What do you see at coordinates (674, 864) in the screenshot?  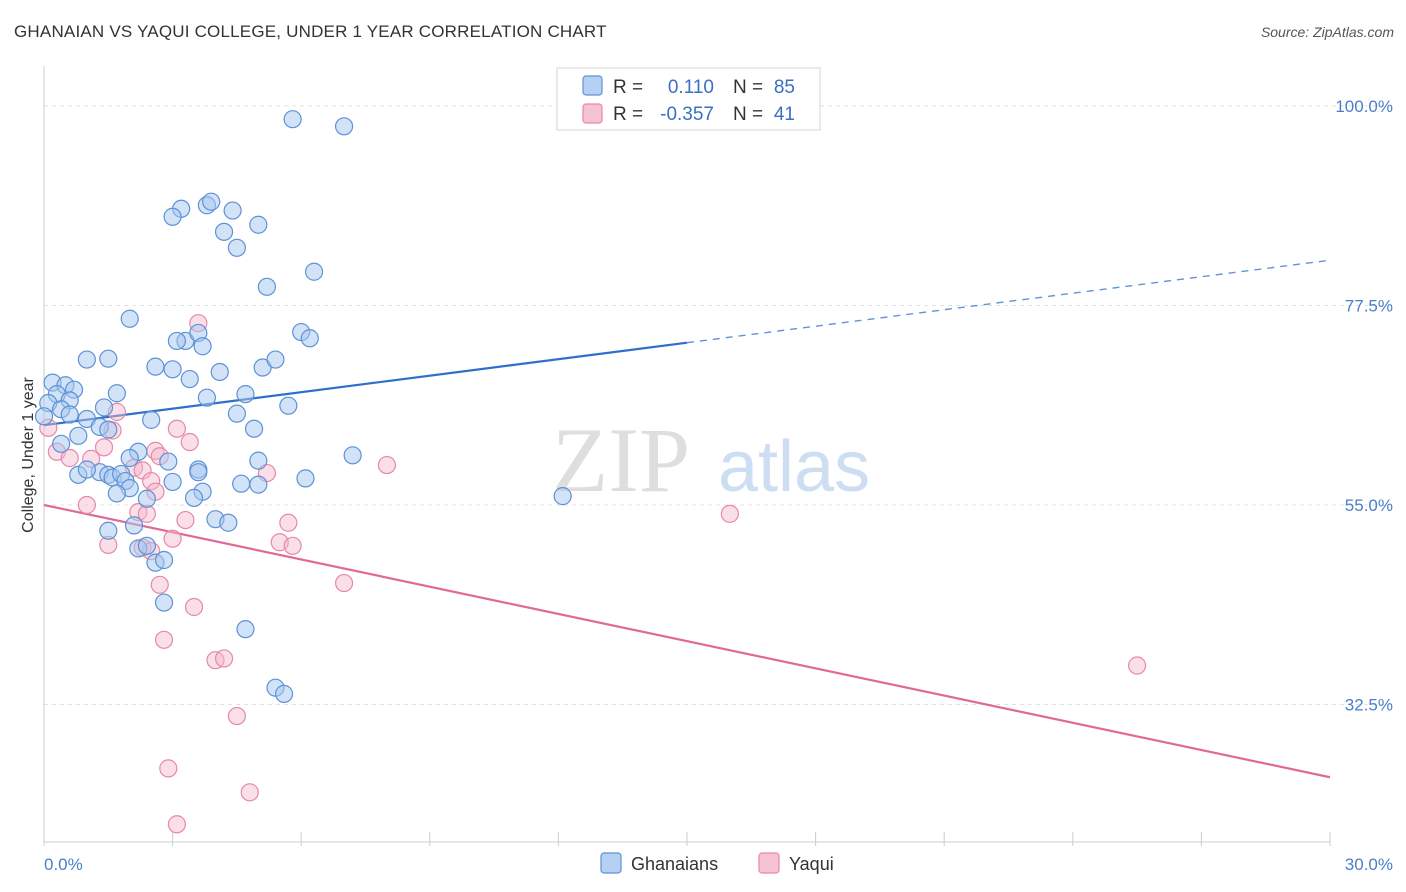 I see `series-legend-label-ghanaians: Ghanaians` at bounding box center [674, 864].